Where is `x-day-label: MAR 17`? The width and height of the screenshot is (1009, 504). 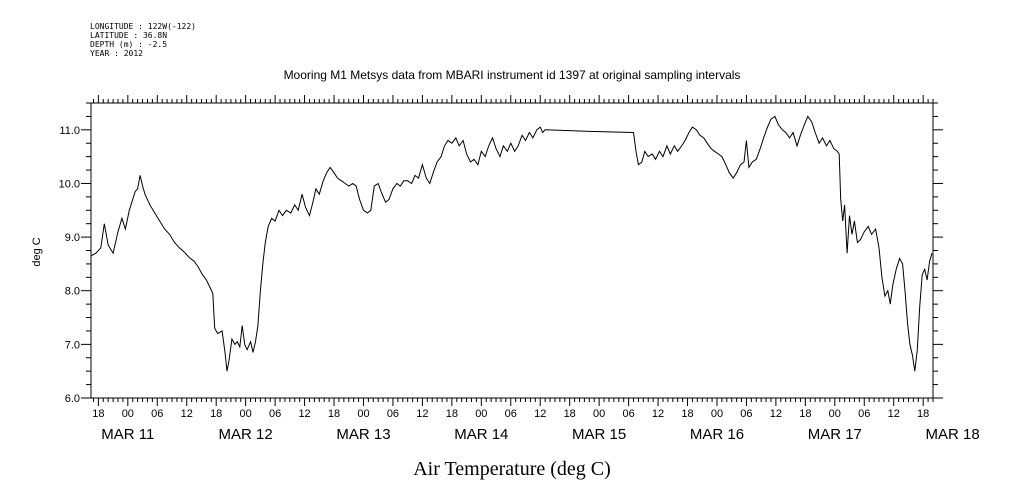 x-day-label: MAR 17 is located at coordinates (835, 434).